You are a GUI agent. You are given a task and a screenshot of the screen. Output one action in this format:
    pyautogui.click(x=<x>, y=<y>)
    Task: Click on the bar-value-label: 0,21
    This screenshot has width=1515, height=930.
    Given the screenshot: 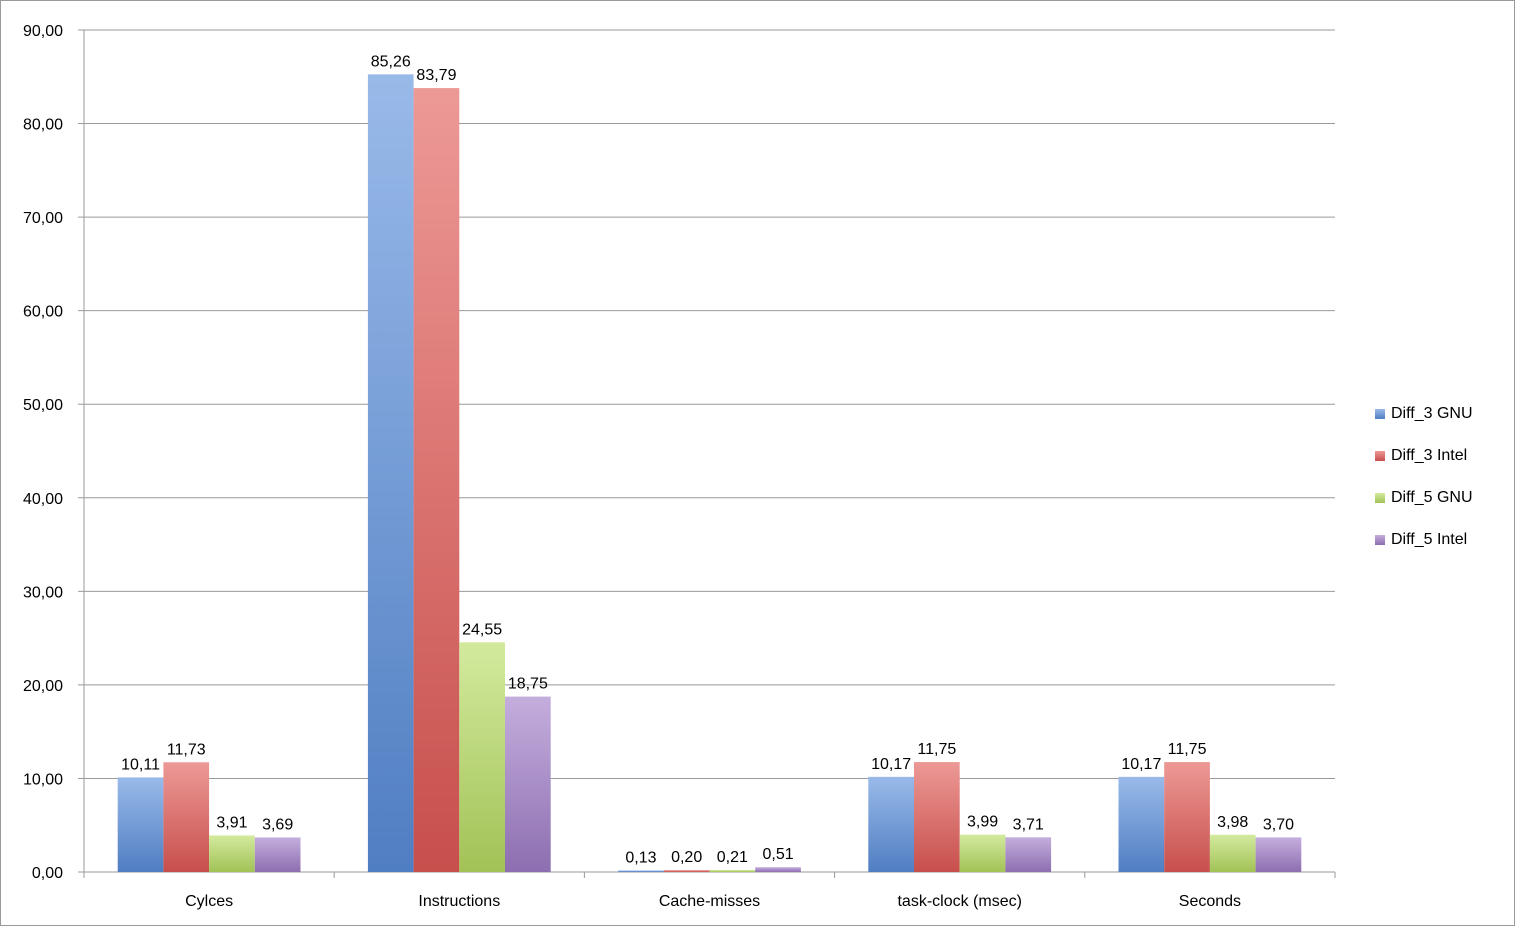 What is the action you would take?
    pyautogui.click(x=732, y=857)
    